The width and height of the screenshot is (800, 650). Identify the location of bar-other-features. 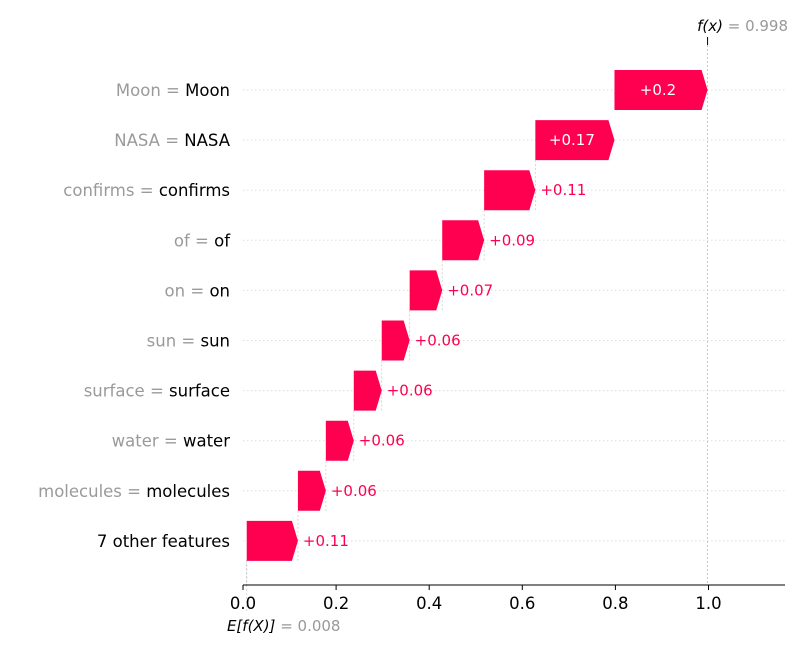
(272, 540).